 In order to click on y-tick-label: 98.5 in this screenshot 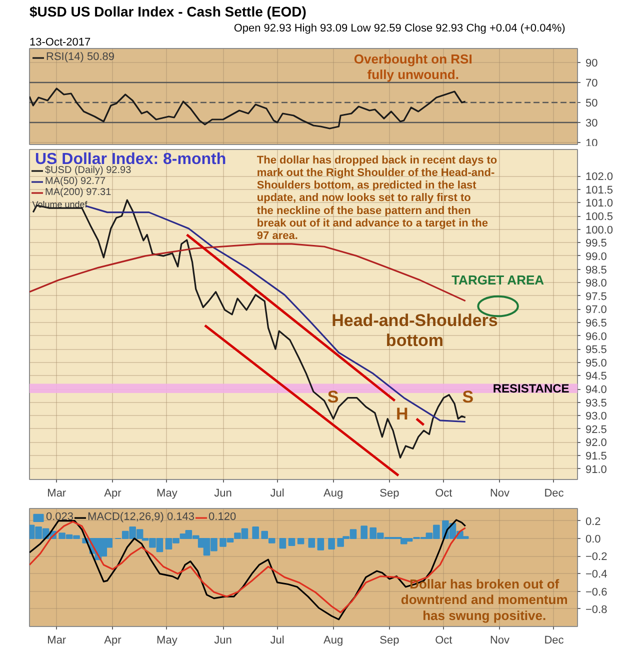, I will do `click(596, 270)`.